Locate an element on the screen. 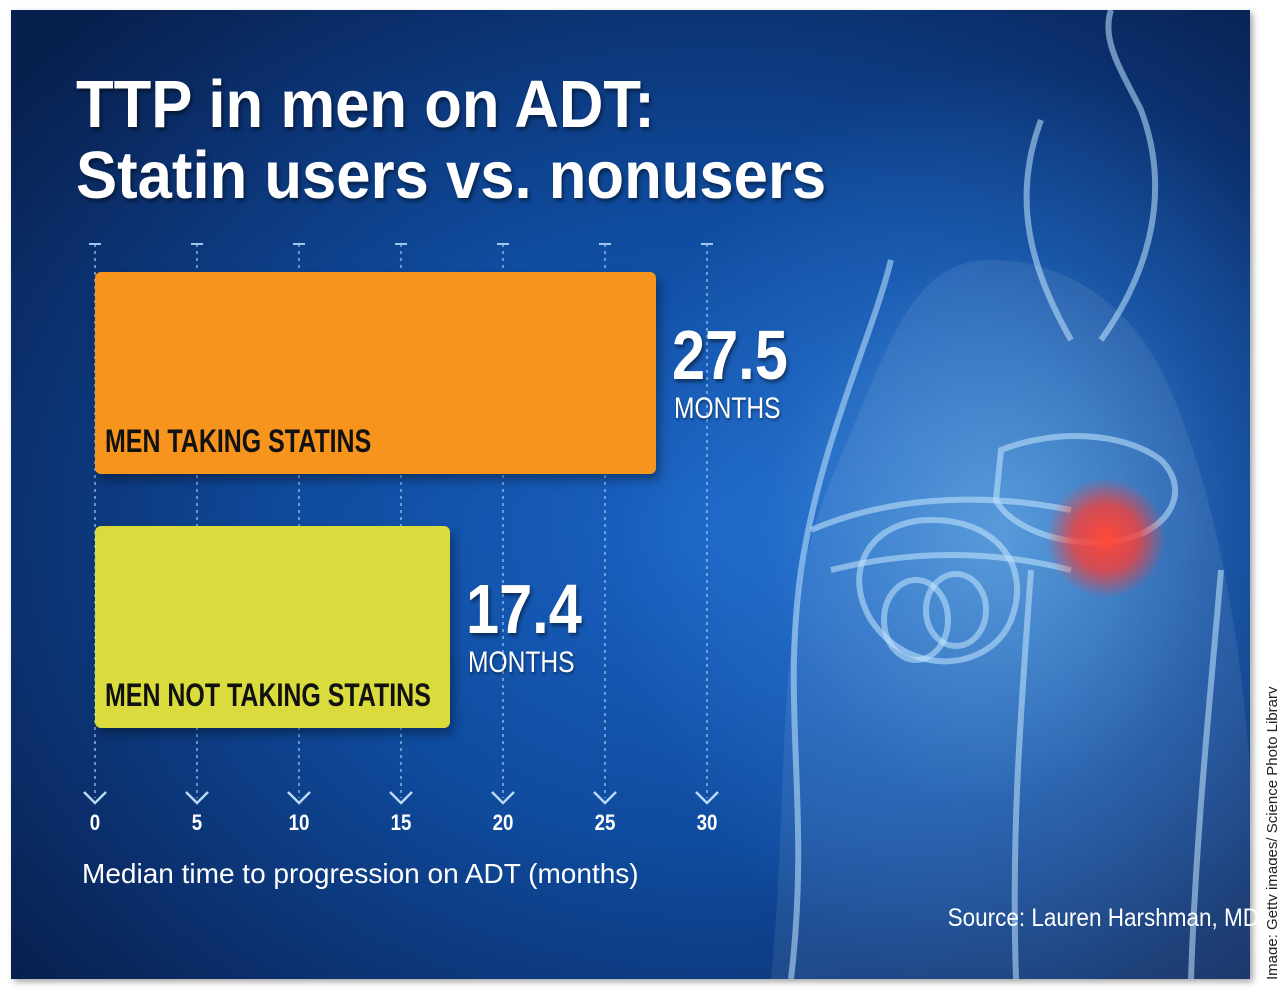  data-unit-men-taking-statins: MONTHS is located at coordinates (727, 408).